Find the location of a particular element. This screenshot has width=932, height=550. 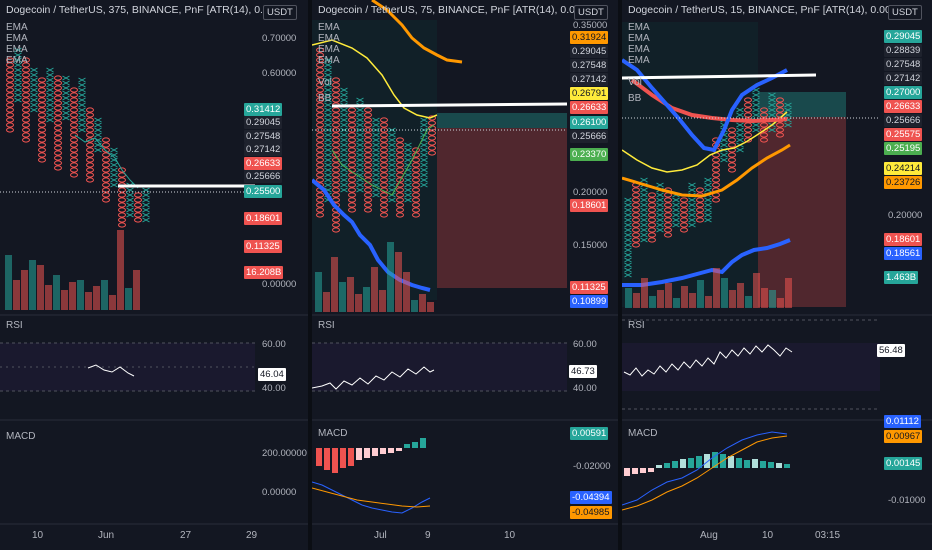

time-axis-label: Jun is located at coordinates (106, 535).